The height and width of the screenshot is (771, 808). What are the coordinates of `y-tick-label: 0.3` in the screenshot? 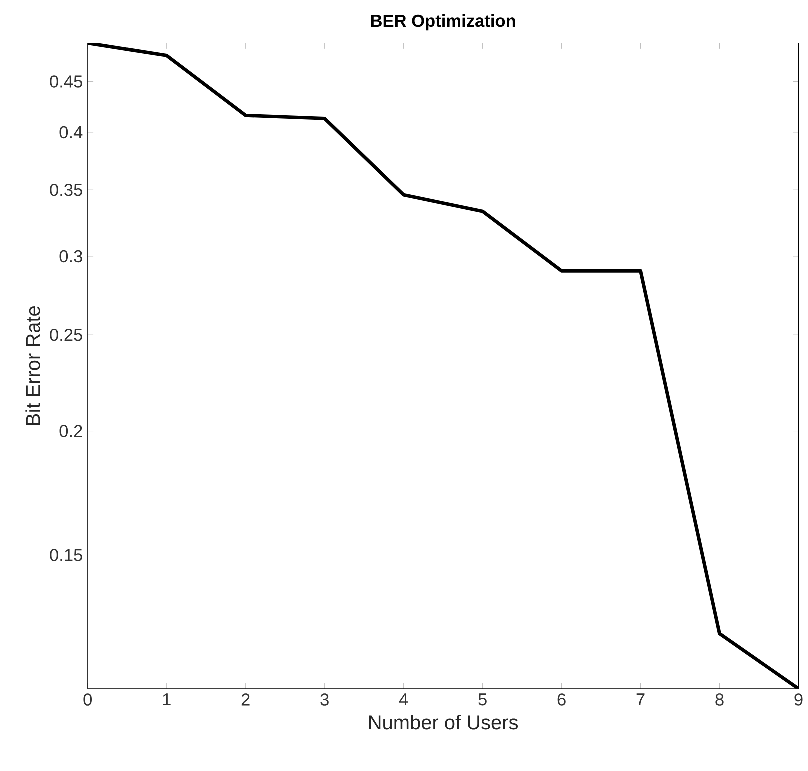 It's located at (71, 256).